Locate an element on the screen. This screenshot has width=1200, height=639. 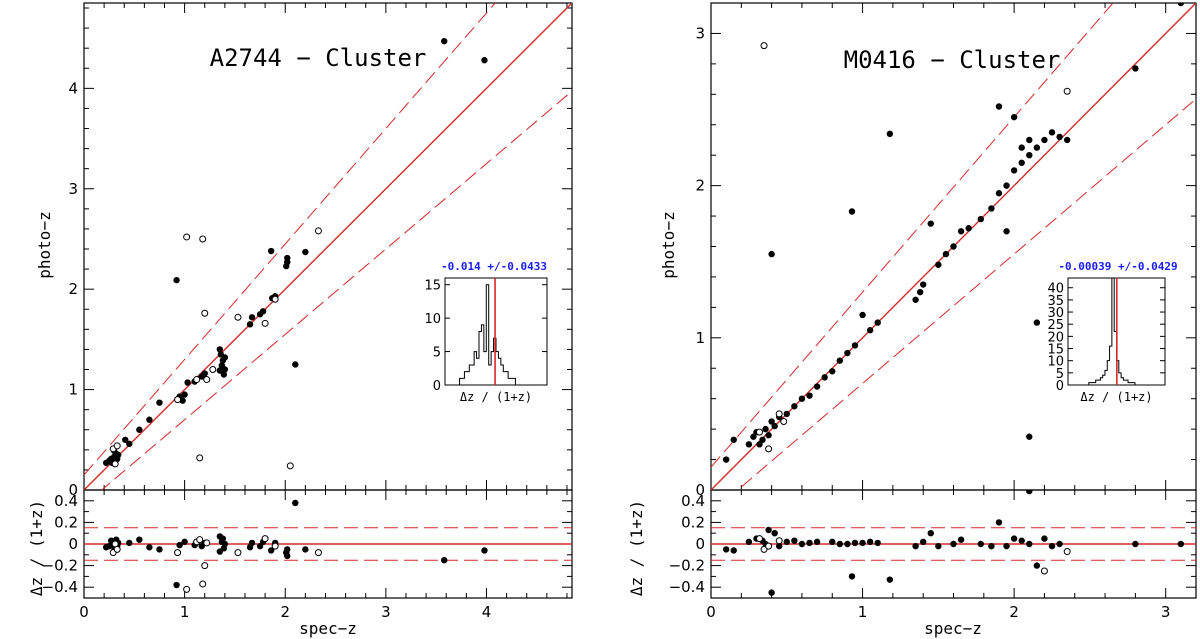
inset-tick-label: 25 is located at coordinates (1055, 325).